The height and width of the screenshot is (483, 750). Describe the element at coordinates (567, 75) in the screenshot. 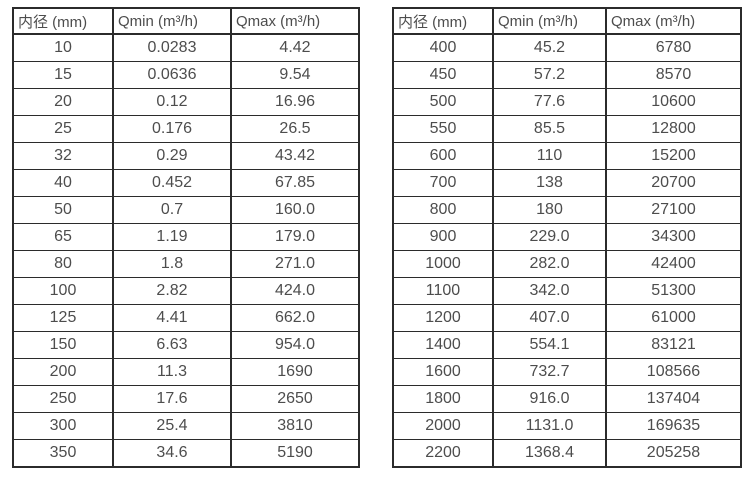

I see `table-row: 450 57.2 8570` at that location.